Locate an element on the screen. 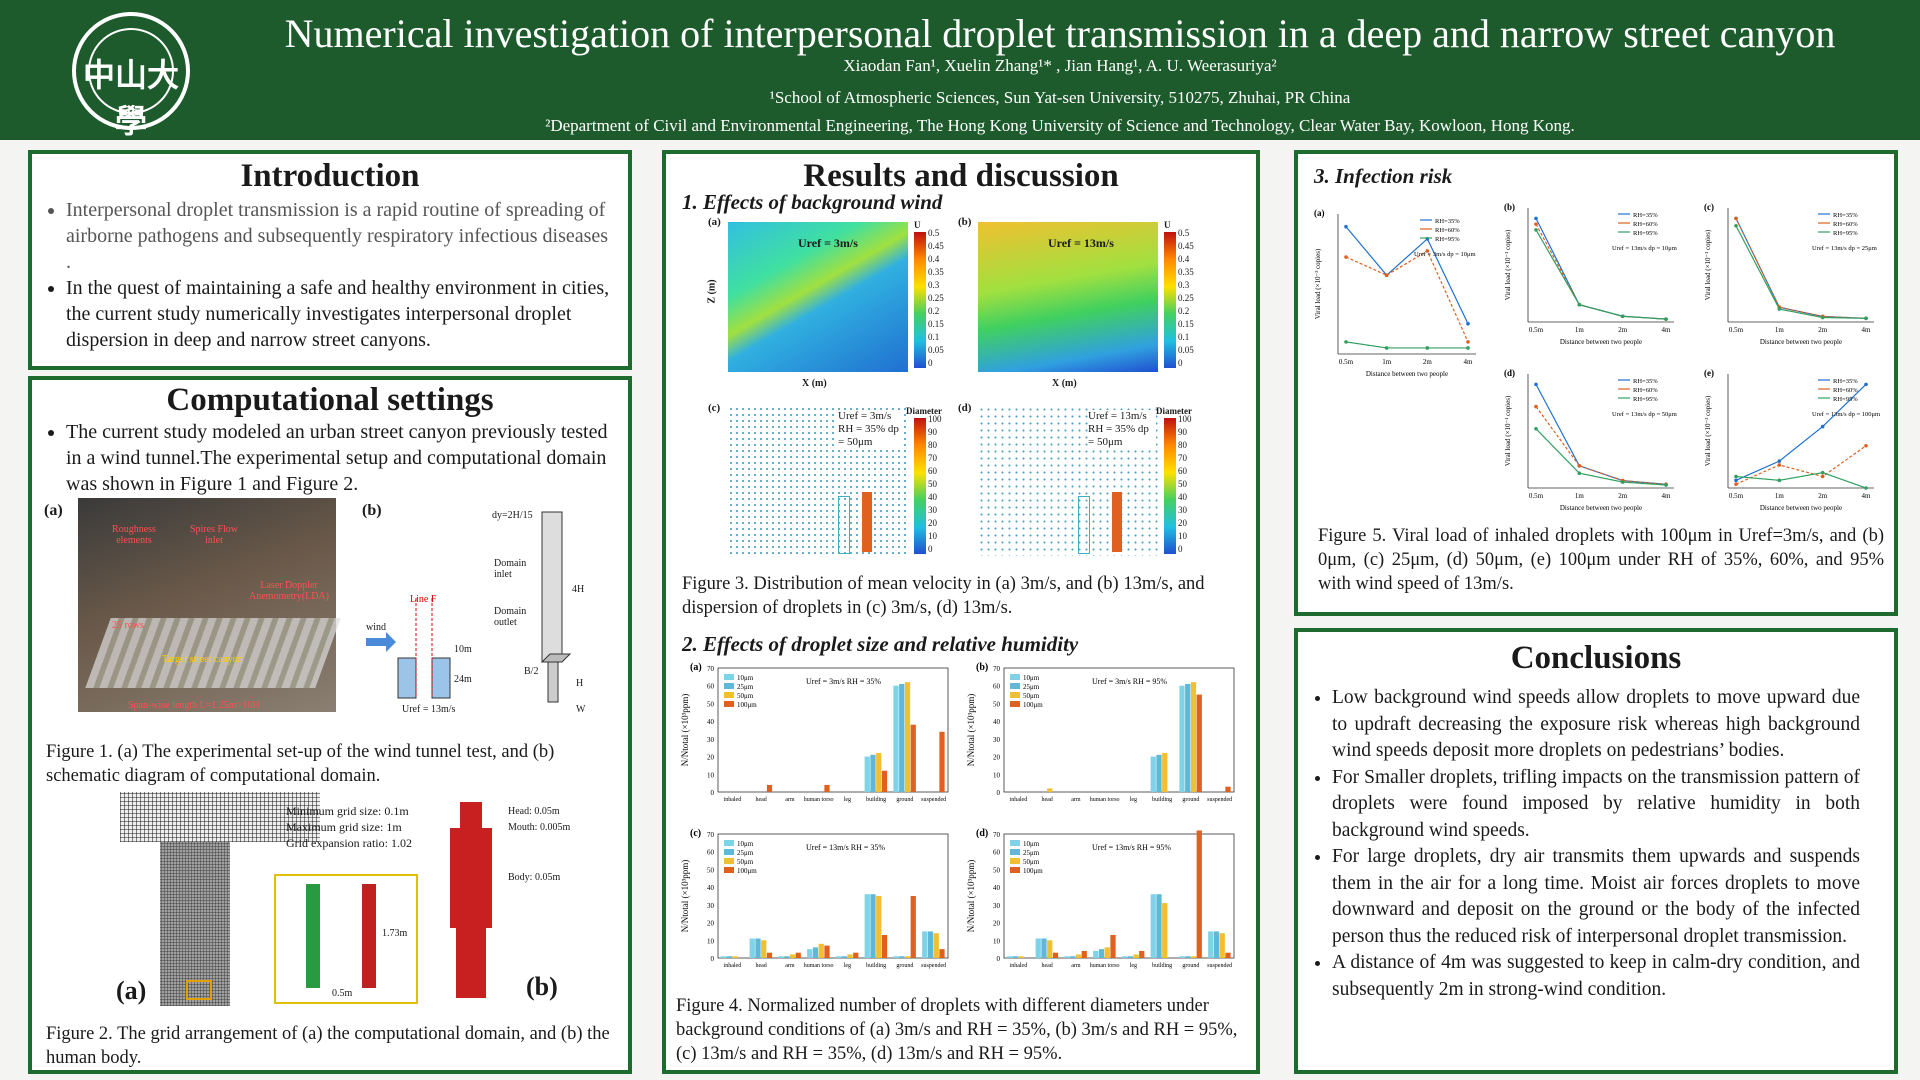 Image resolution: width=1920 pixels, height=1080 pixels. chart-annotation: Uref = 13m/s RH = 95% is located at coordinates (1131, 847).